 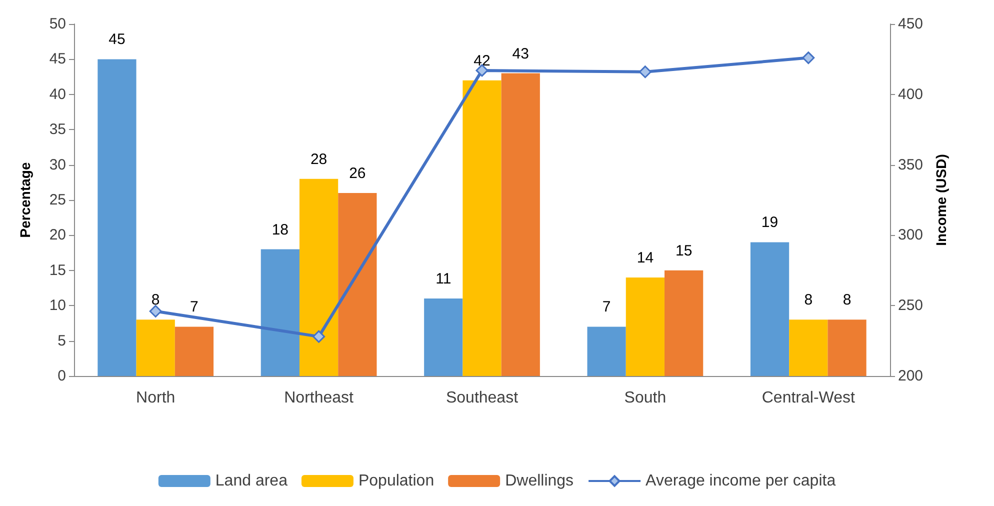 I want to click on y-tick-label: 10, so click(x=57, y=305).